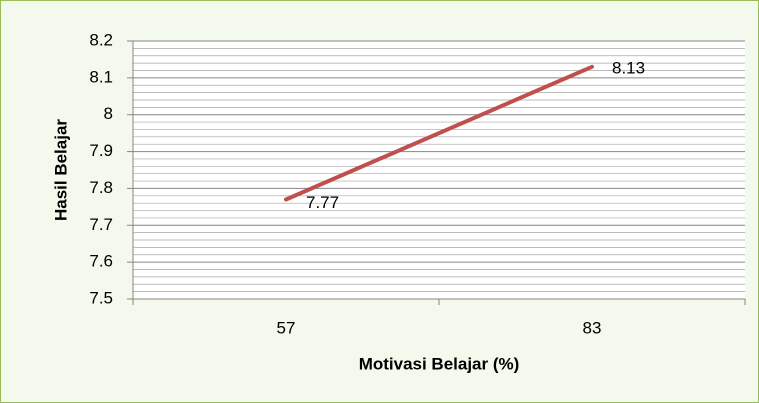 The height and width of the screenshot is (403, 759). Describe the element at coordinates (60, 170) in the screenshot. I see `y-axis-title: Hasil Belajar` at that location.